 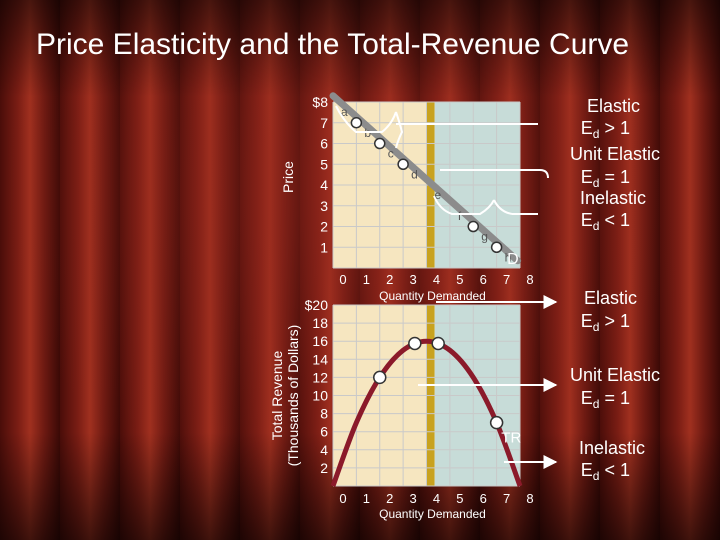 I want to click on bottom-unit-elastic-label: Unit Elastic, so click(x=615, y=375).